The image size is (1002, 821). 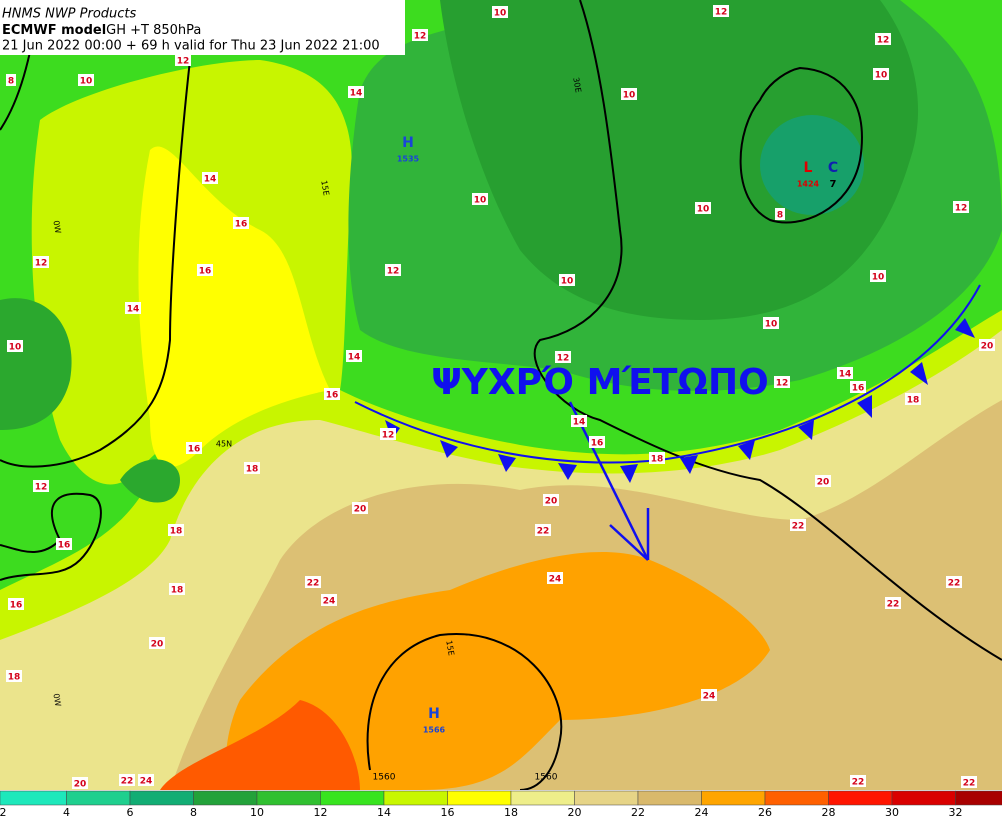 What do you see at coordinates (892, 812) in the screenshot?
I see `colorbar-label: 30` at bounding box center [892, 812].